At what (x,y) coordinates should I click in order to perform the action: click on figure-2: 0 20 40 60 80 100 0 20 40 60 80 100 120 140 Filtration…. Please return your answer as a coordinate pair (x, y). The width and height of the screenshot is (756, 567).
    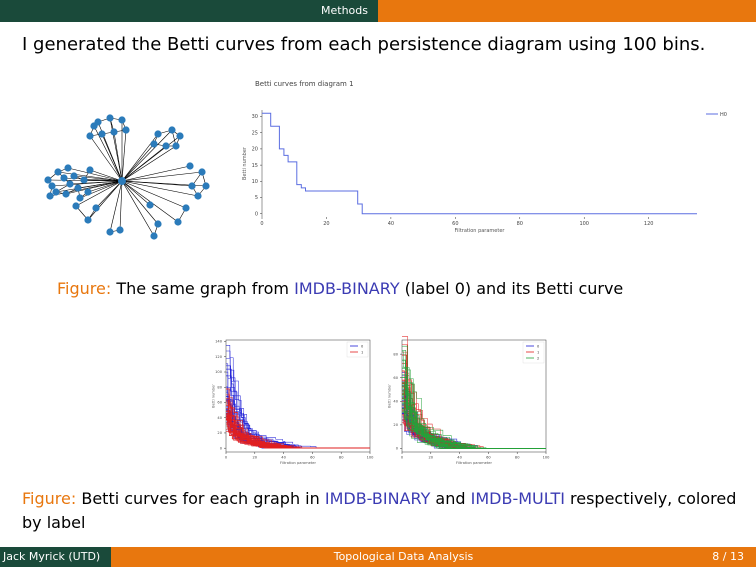
    Looking at the image, I should click on (375, 400).